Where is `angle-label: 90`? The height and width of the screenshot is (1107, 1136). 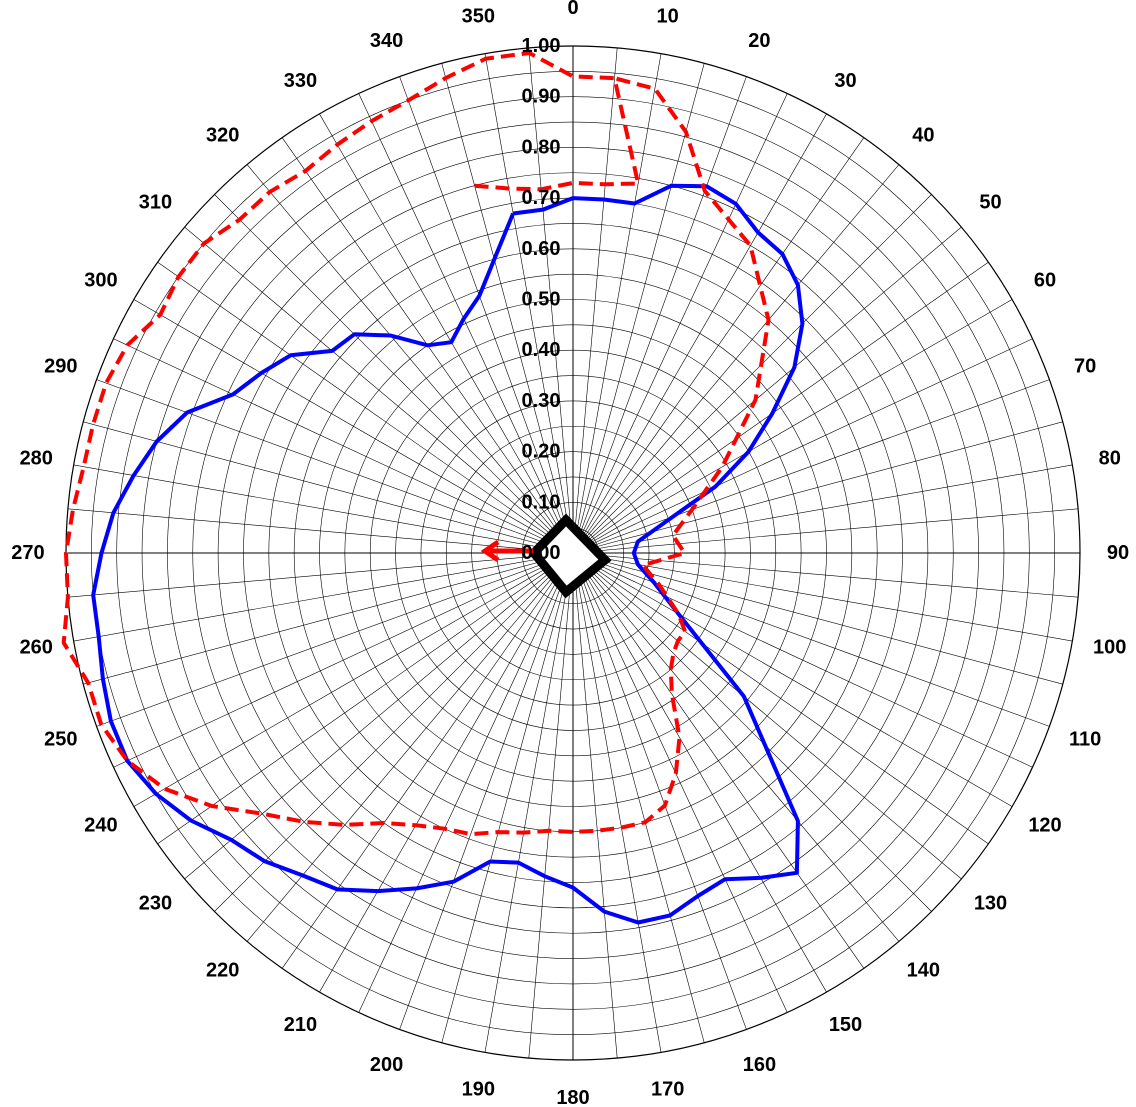
angle-label: 90 is located at coordinates (1118, 553).